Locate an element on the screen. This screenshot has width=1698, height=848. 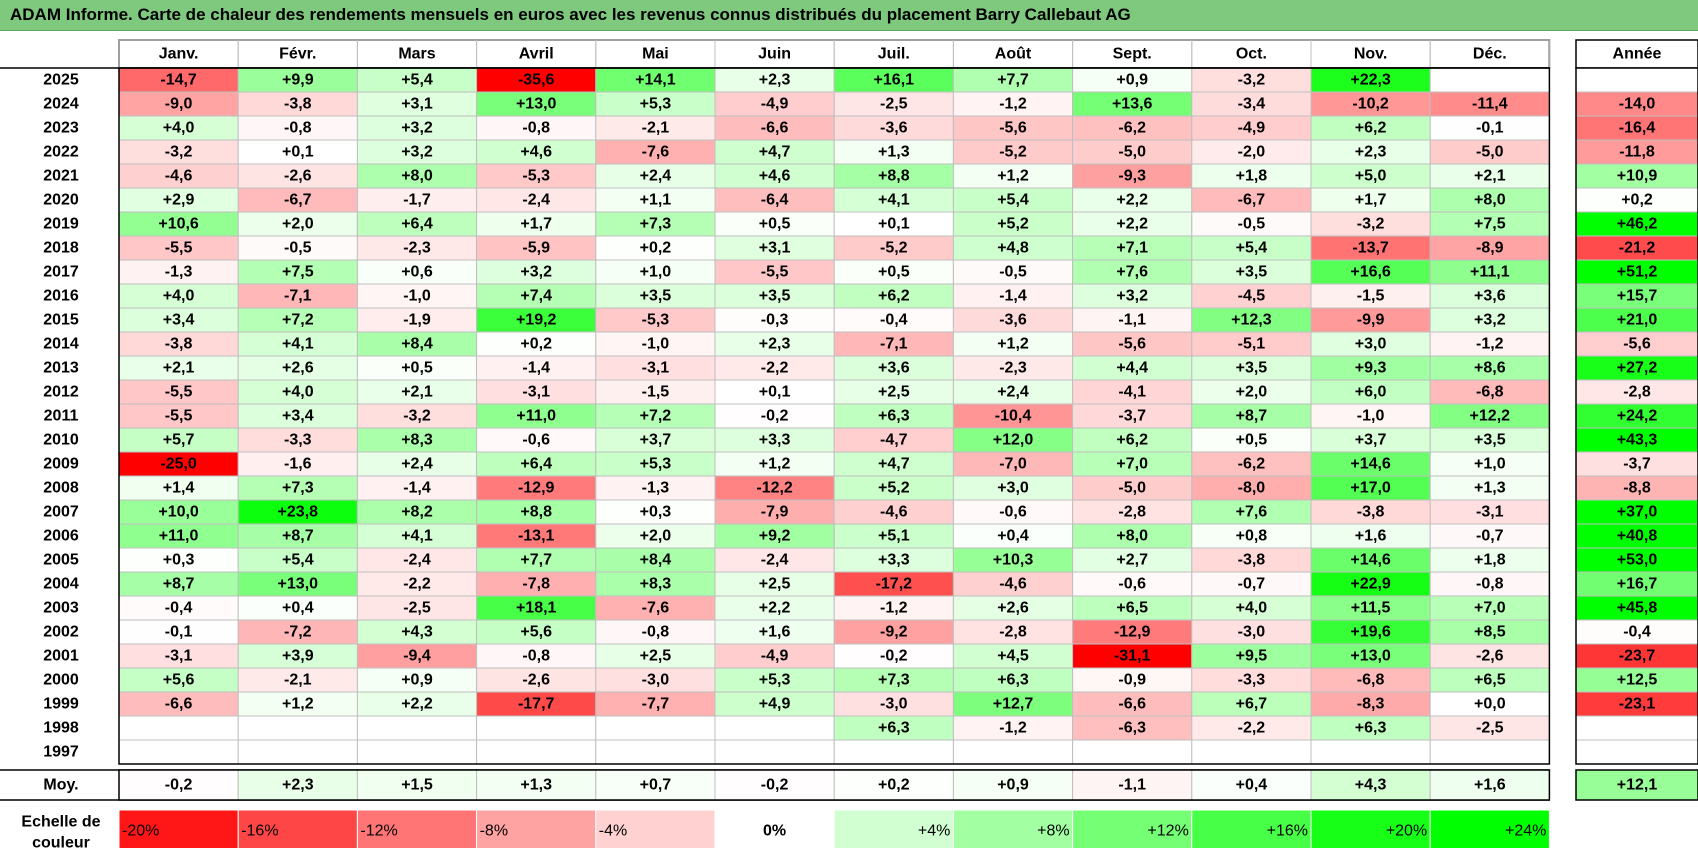
cell-value: -2,3 is located at coordinates (1013, 368).